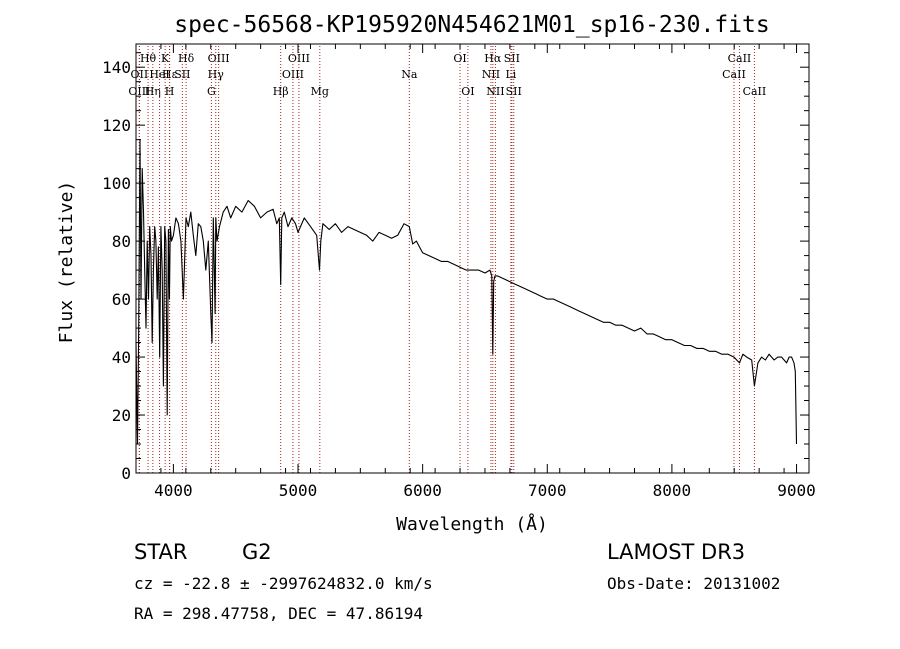  What do you see at coordinates (159, 74) in the screenshot?
I see `line-marker-label: HeI` at bounding box center [159, 74].